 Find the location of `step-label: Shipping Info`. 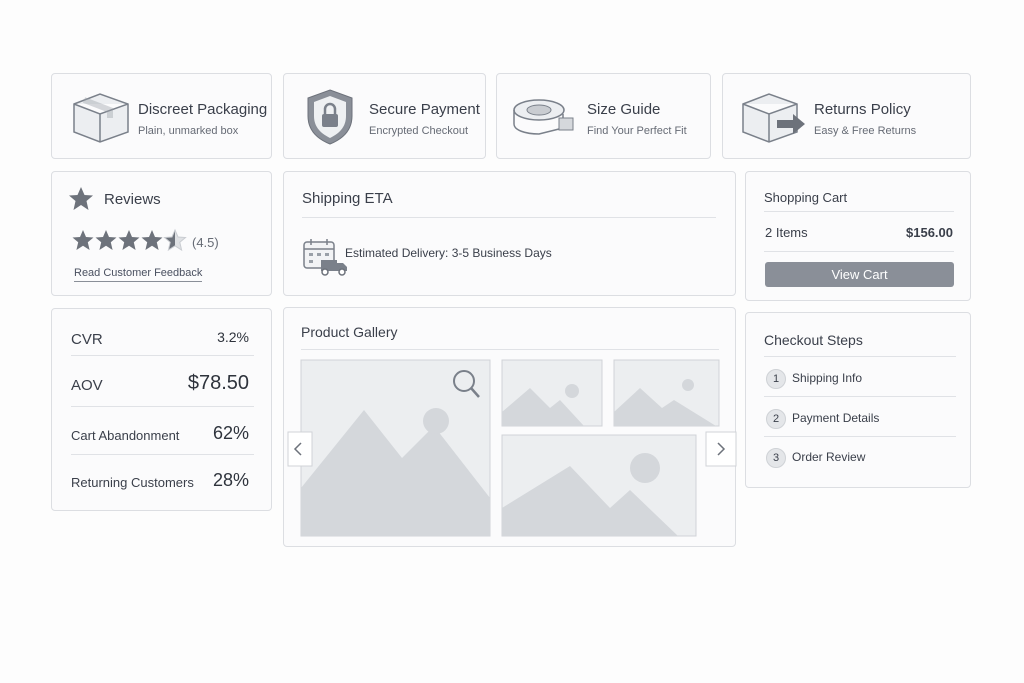

step-label: Shipping Info is located at coordinates (827, 378).